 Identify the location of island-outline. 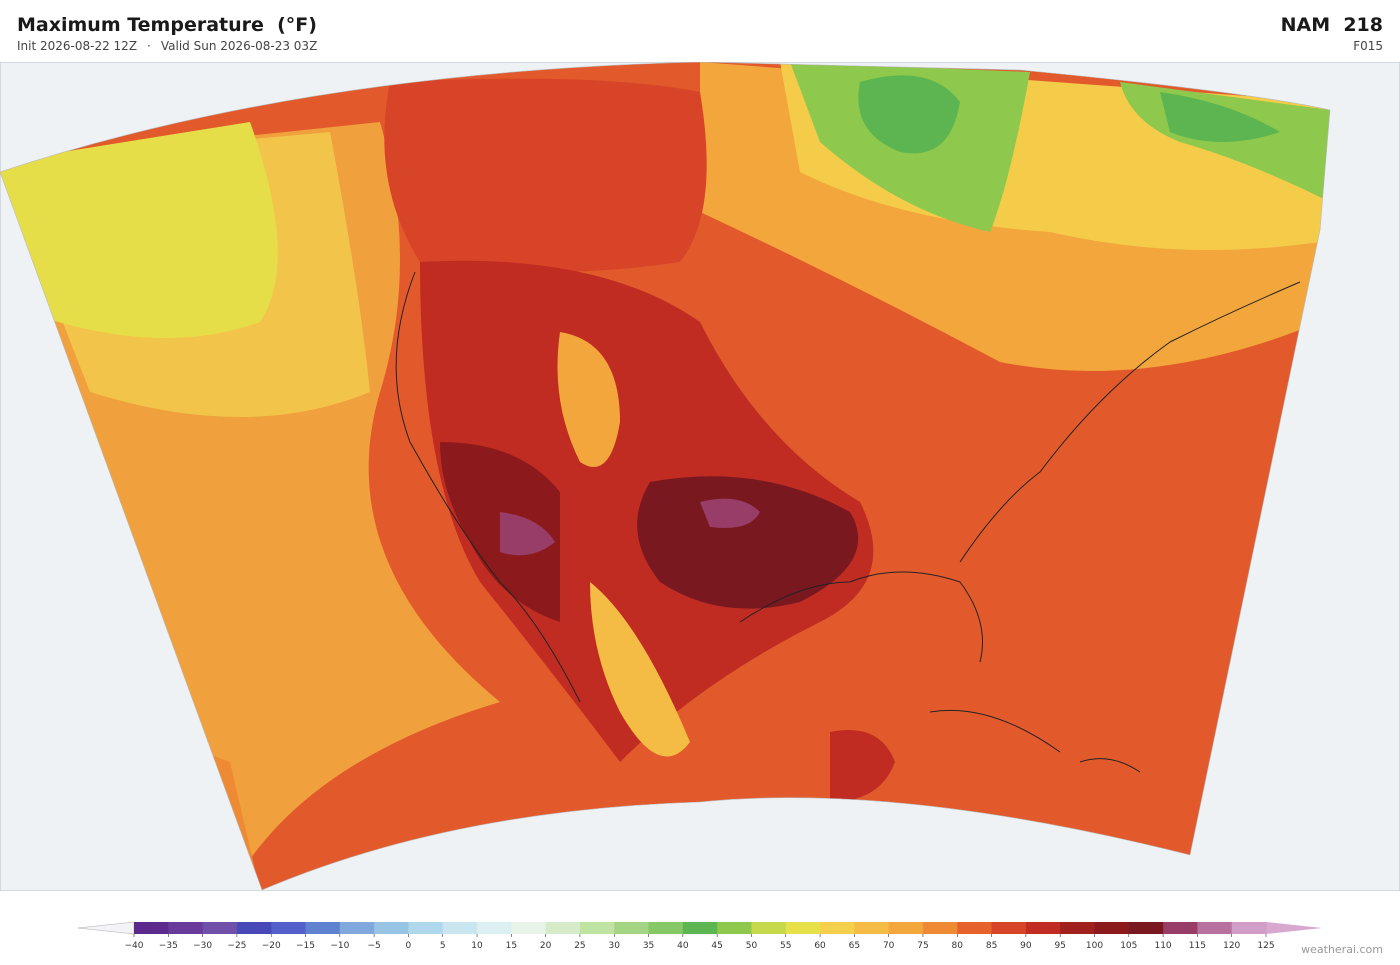
(1035, 741).